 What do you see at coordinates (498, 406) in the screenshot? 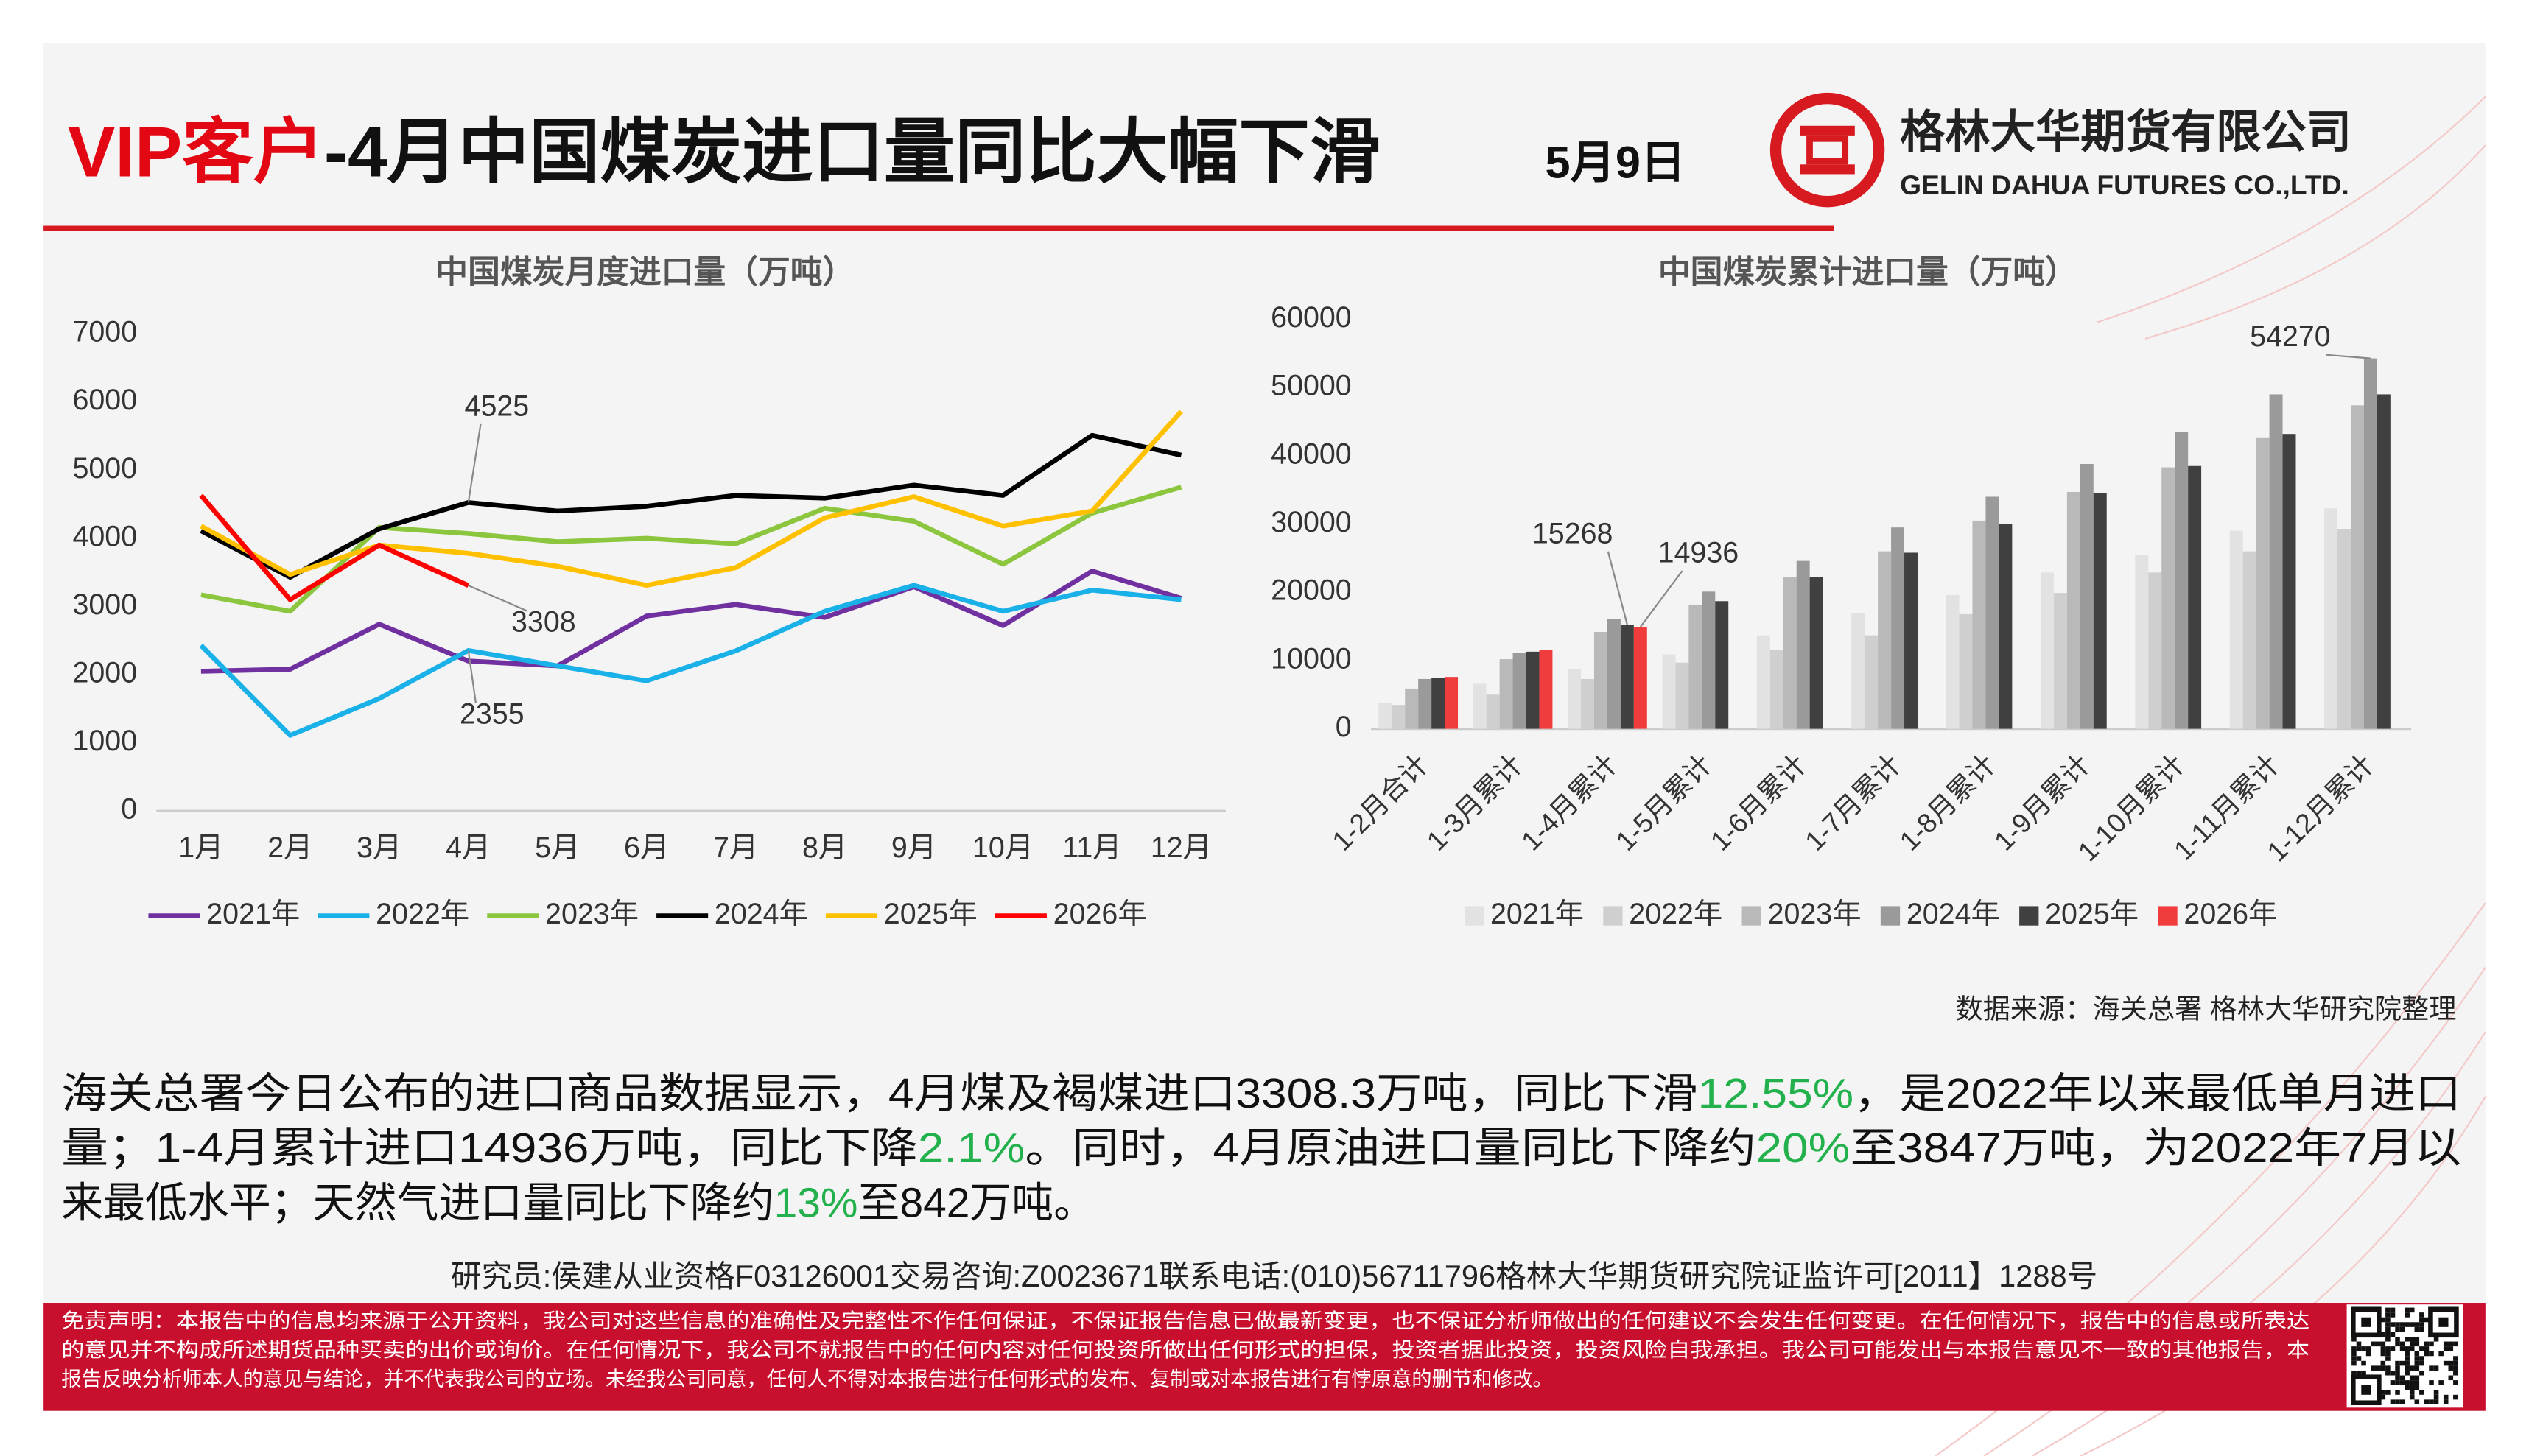
I see `data-label: 4525` at bounding box center [498, 406].